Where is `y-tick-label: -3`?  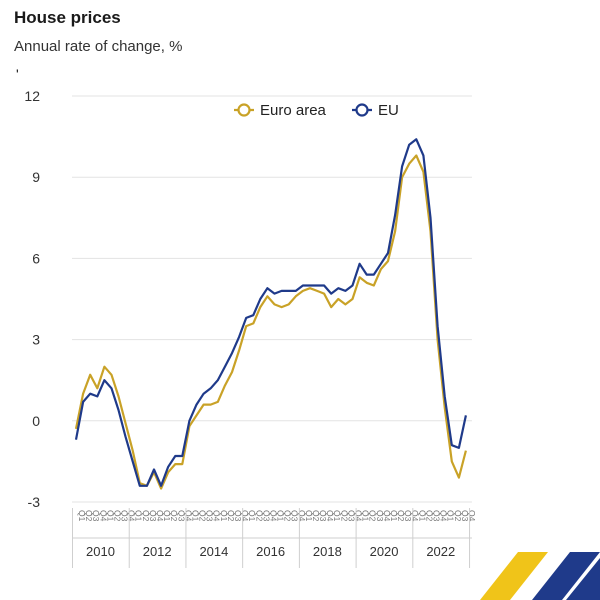
y-tick-label: -3 is located at coordinates (34, 502).